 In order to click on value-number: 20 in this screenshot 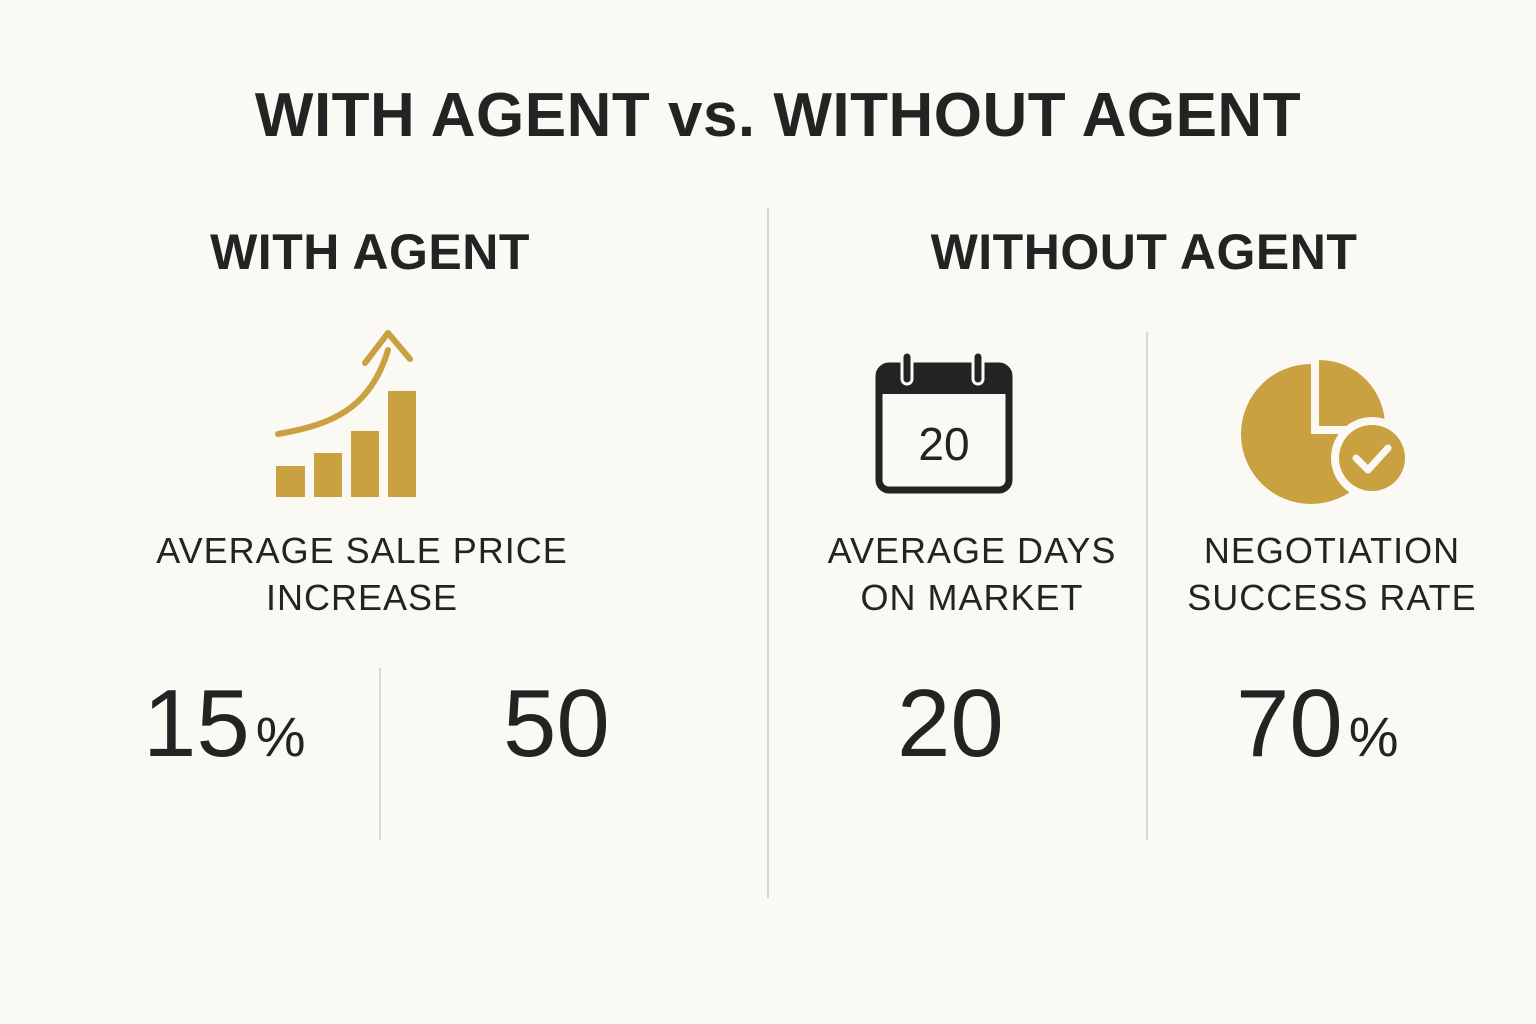, I will do `click(950, 723)`.